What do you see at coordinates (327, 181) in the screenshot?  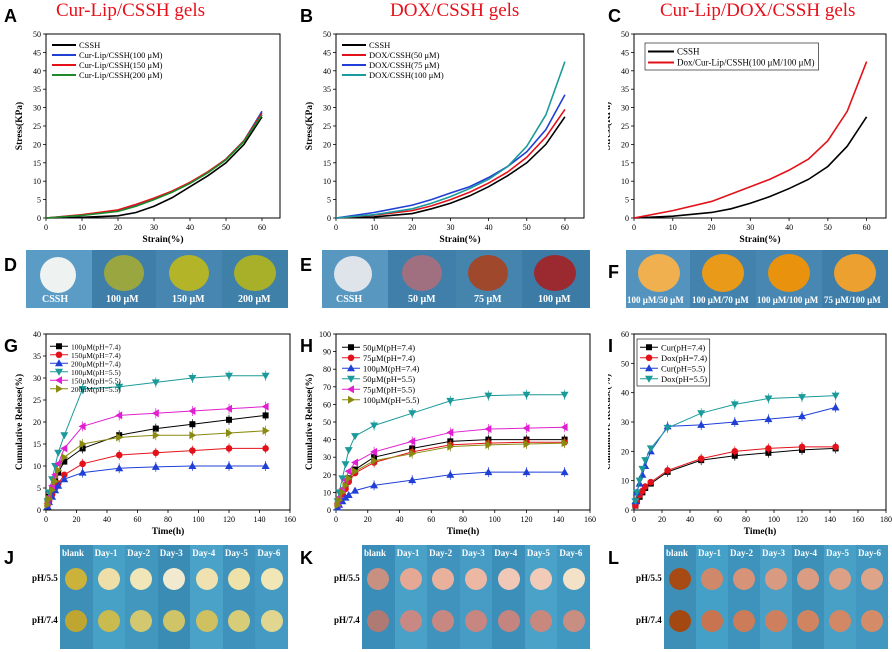 I see `y-tick-label-b-2: 10` at bounding box center [327, 181].